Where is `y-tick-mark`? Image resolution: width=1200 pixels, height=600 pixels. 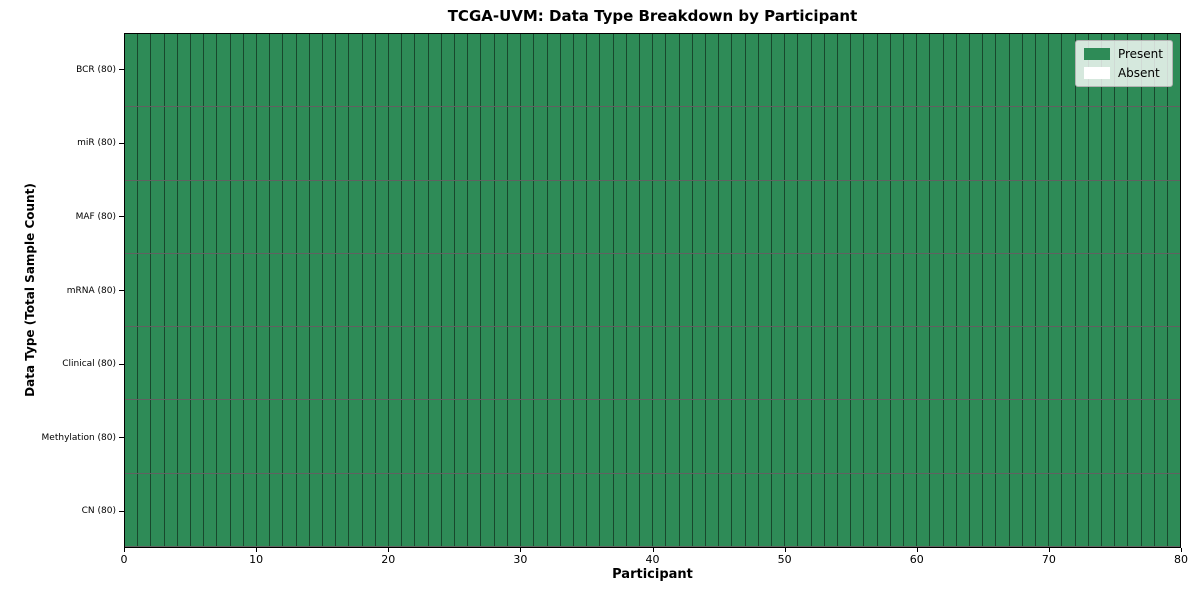
y-tick-mark is located at coordinates (121, 217).